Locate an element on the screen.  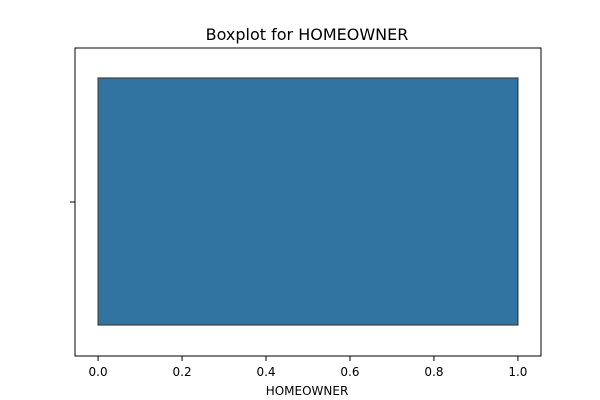
x-tick-label: 0.8 is located at coordinates (433, 372).